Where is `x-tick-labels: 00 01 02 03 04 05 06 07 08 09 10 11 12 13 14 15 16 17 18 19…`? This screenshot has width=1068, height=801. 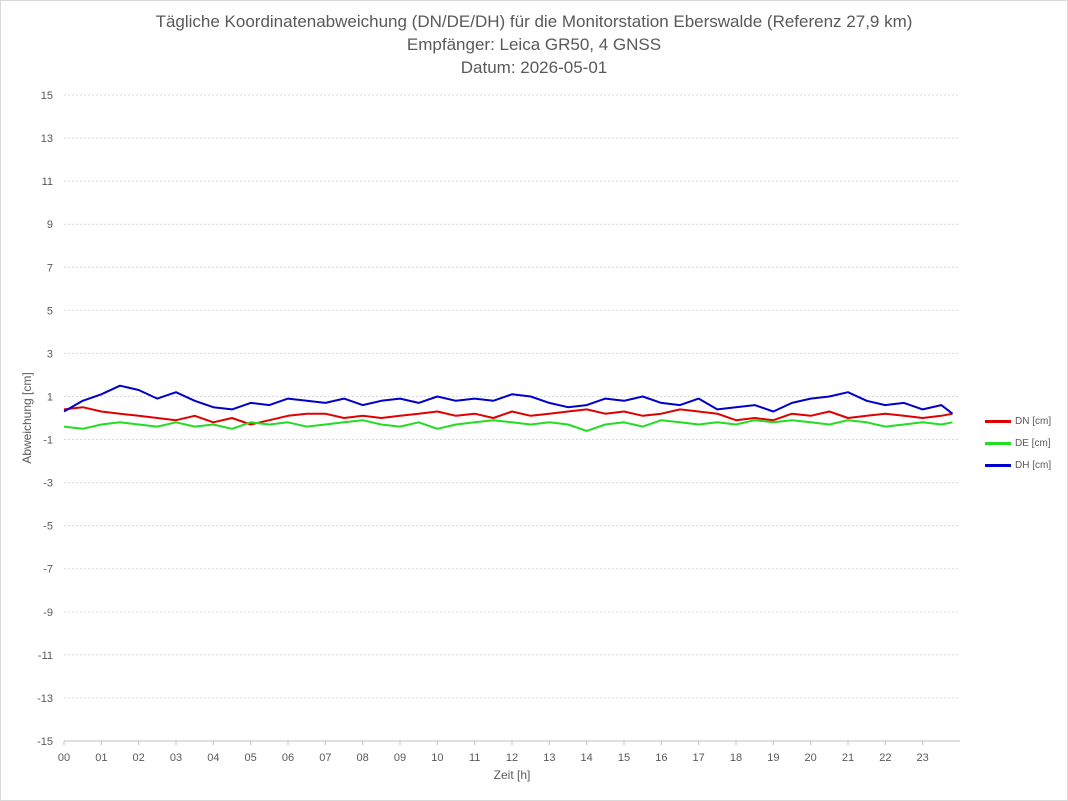 x-tick-labels: 00 01 02 03 04 05 06 07 08 09 10 11 12 13 14 15 16 17 18 19… is located at coordinates (493, 758).